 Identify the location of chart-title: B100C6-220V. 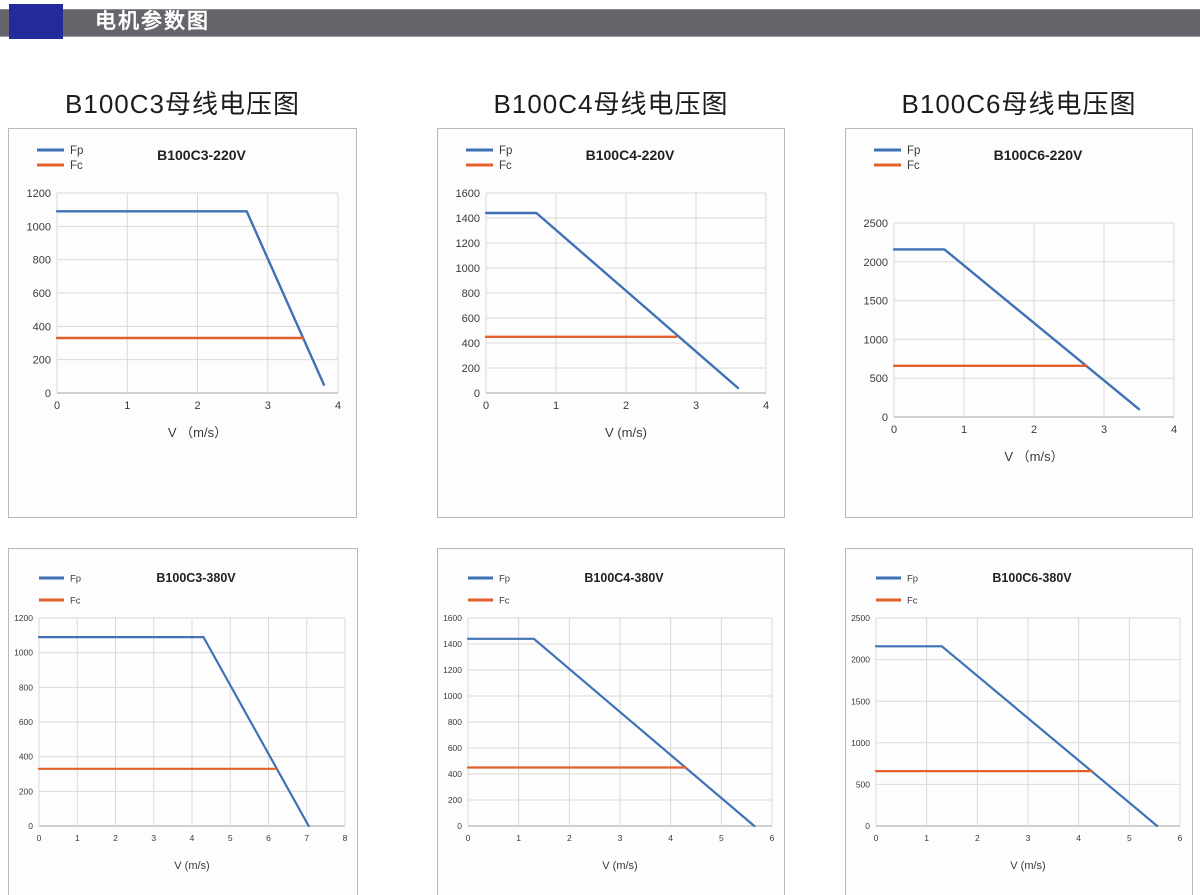
(1038, 155).